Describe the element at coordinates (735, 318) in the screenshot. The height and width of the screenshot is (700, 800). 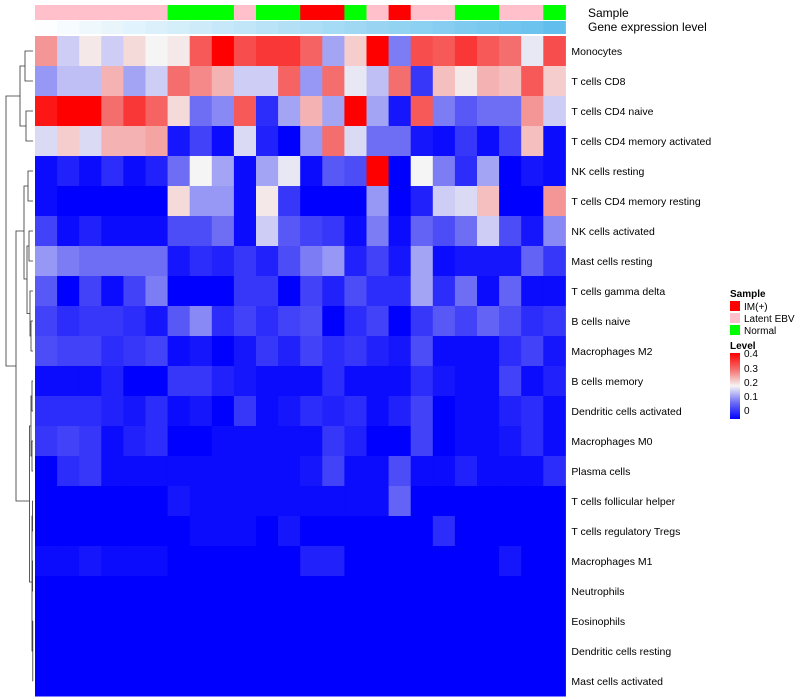
I see `sample-legend-swatch-latent` at that location.